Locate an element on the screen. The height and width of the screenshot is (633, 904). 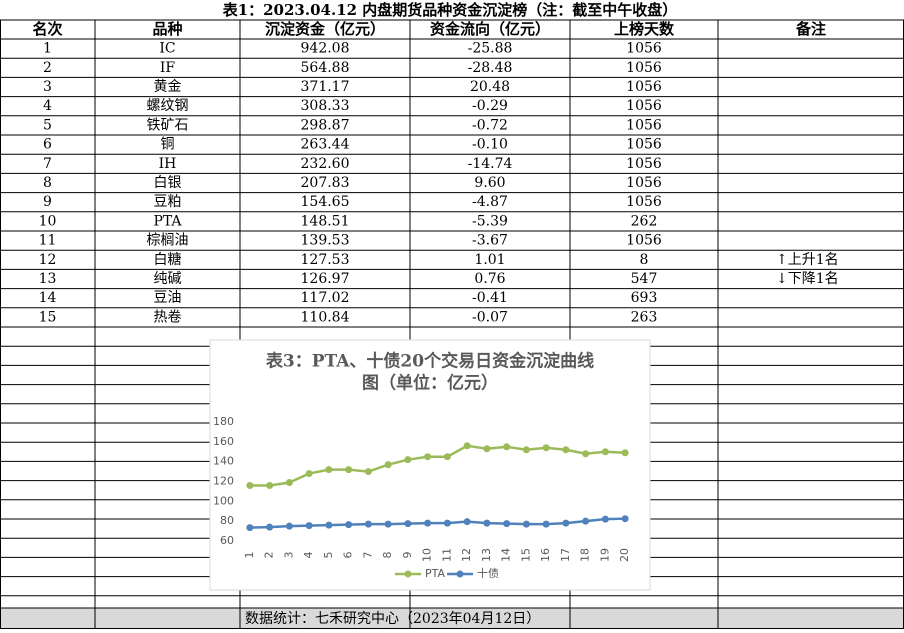
cell: 7 is located at coordinates (47, 164).